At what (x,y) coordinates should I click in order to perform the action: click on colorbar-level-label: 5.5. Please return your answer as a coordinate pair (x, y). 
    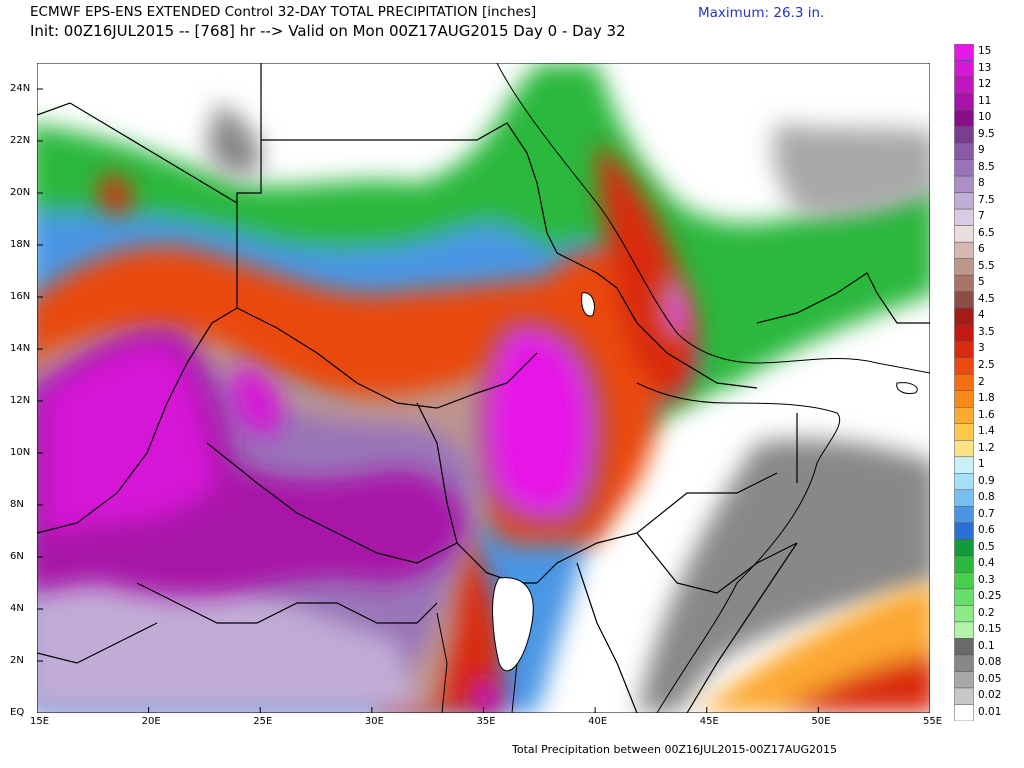
    Looking at the image, I should click on (986, 265).